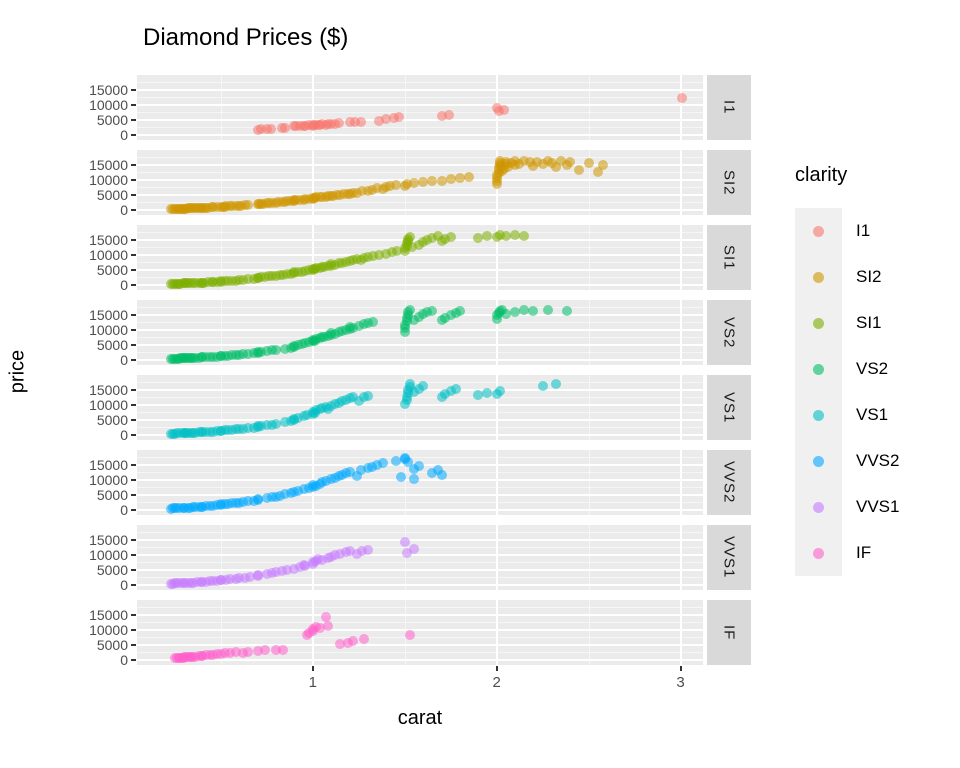  What do you see at coordinates (420, 182) in the screenshot?
I see `panel-si2` at bounding box center [420, 182].